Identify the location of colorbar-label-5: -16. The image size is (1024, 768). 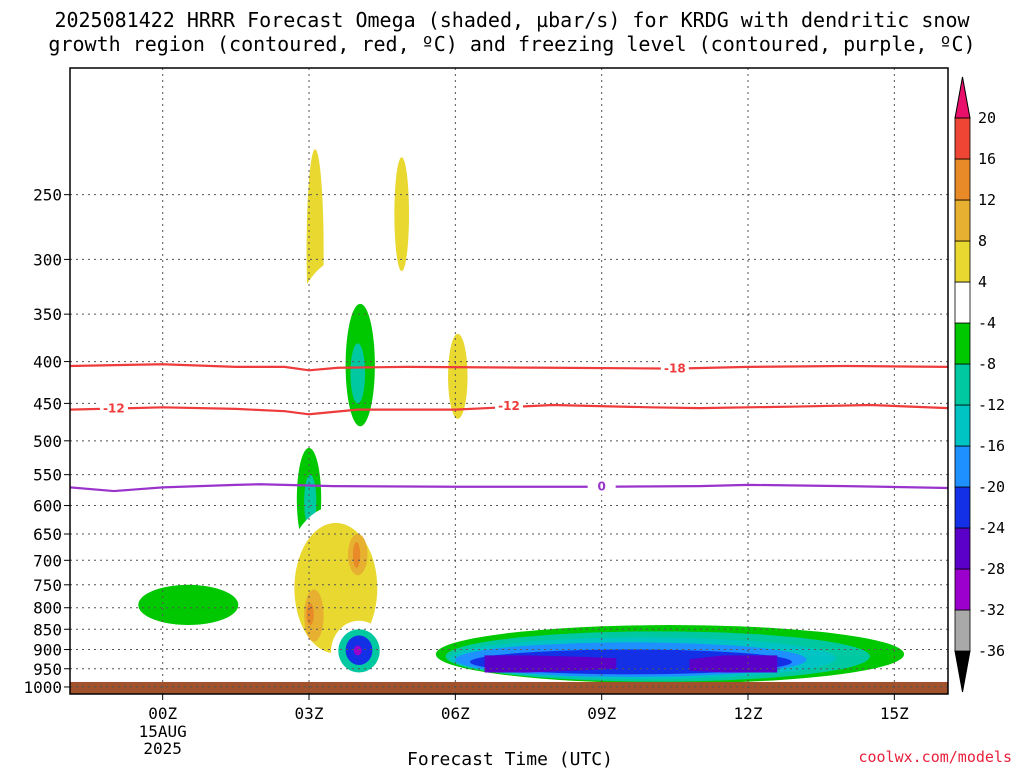
(991, 446).